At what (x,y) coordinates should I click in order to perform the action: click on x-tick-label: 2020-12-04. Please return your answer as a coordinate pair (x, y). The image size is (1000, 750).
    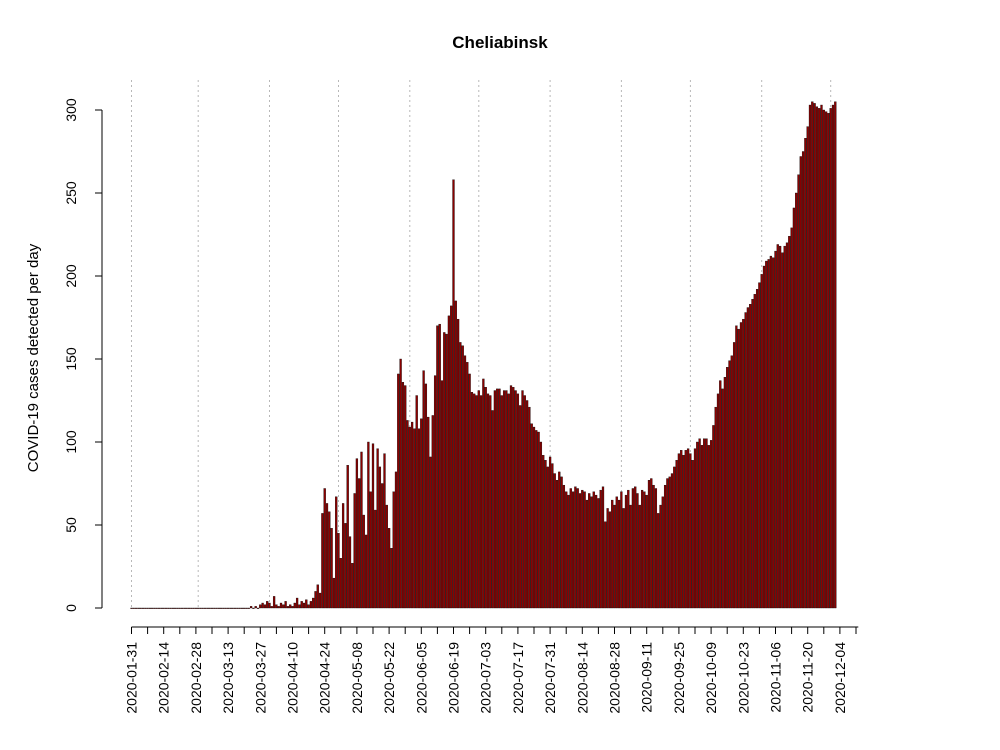
    Looking at the image, I should click on (840, 678).